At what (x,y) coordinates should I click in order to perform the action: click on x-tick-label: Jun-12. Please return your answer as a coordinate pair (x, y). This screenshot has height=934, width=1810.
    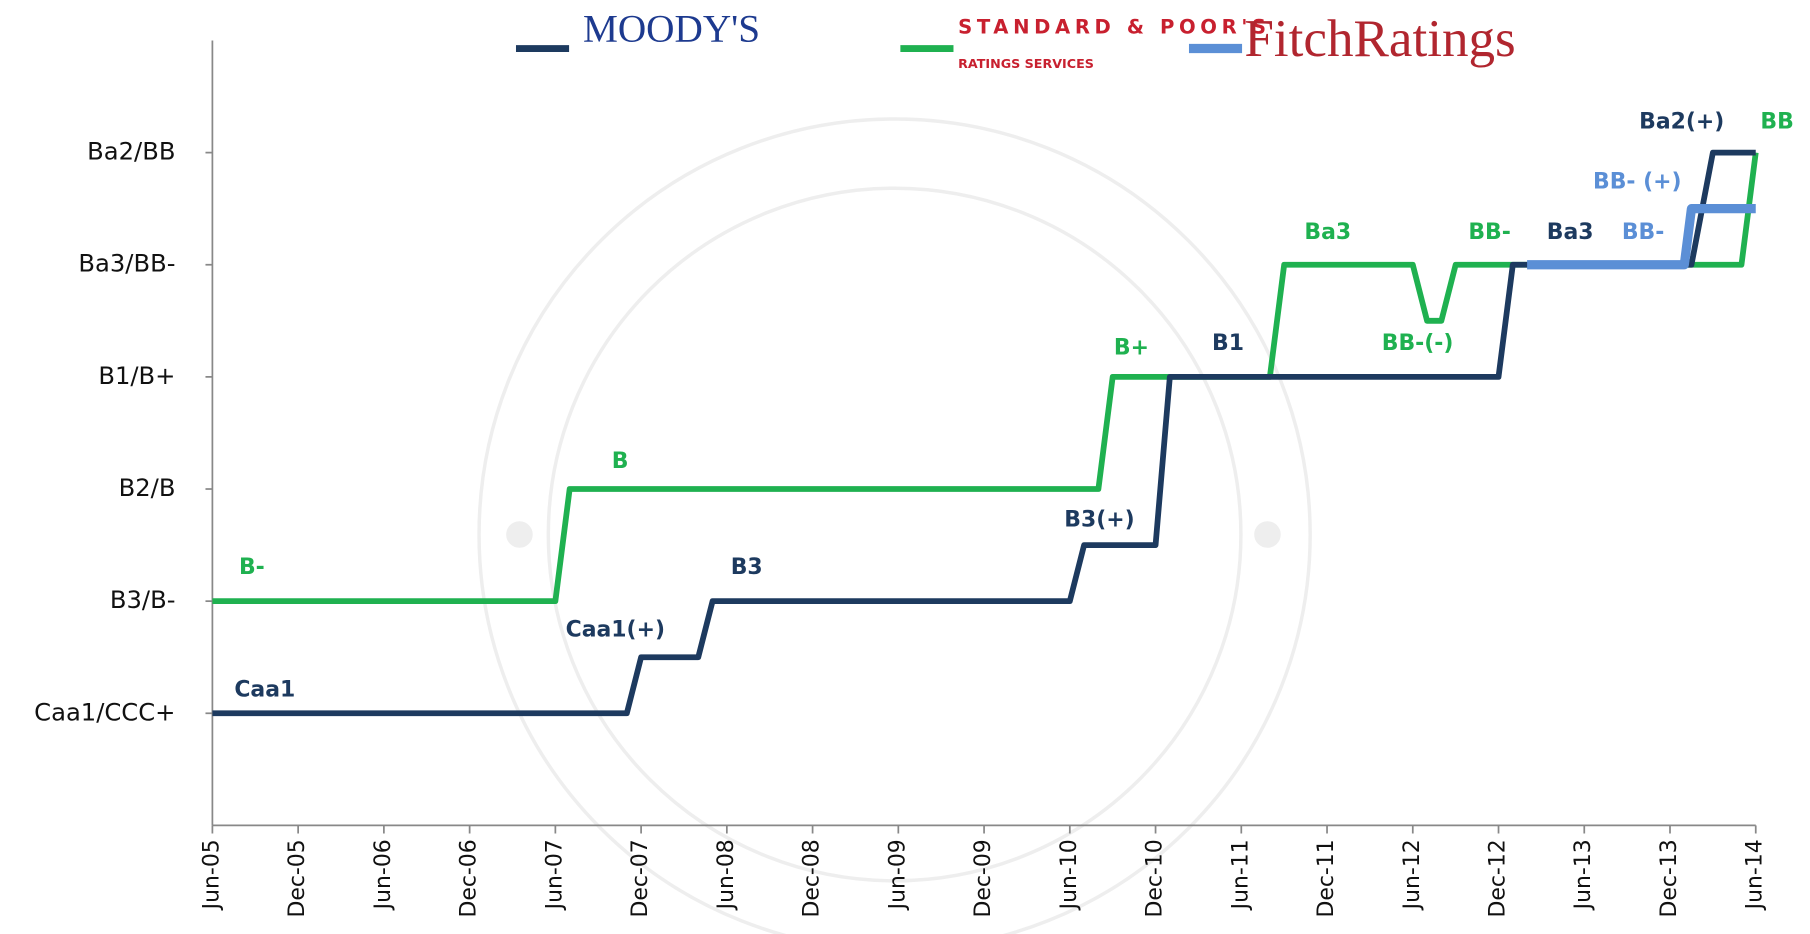
    Looking at the image, I should click on (1412, 875).